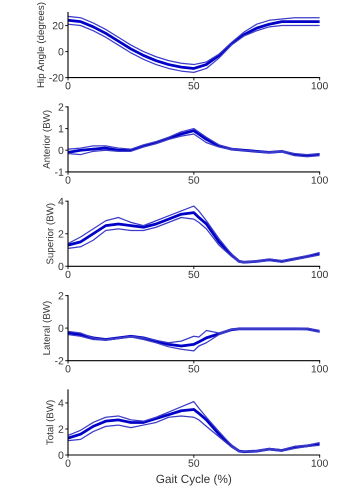  Describe the element at coordinates (51, 422) in the screenshot. I see `y-axis-title: Total (BW)` at that location.